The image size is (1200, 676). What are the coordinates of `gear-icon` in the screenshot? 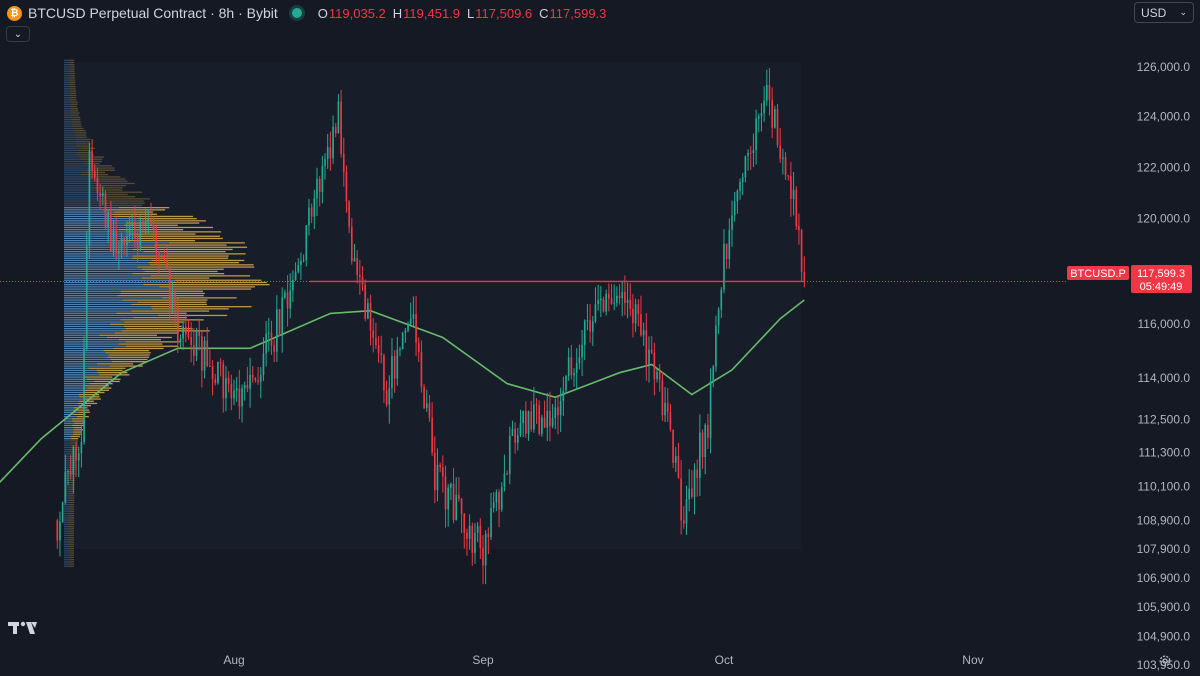 It's located at (1165, 661).